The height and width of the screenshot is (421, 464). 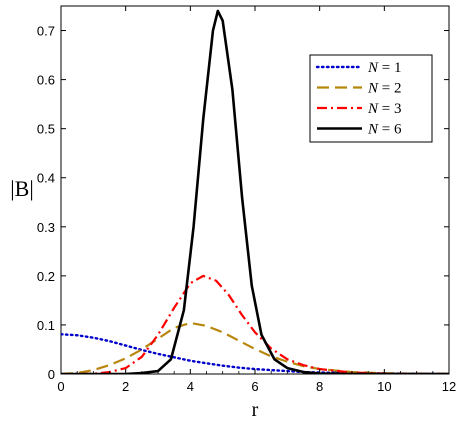 What do you see at coordinates (51, 374) in the screenshot?
I see `y-tick-label: 0` at bounding box center [51, 374].